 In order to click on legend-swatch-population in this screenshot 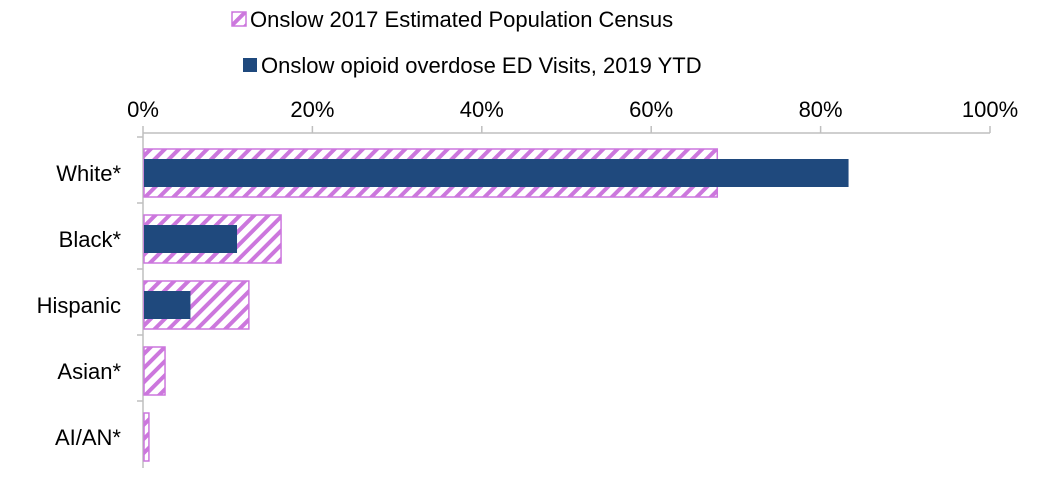, I will do `click(239, 19)`.